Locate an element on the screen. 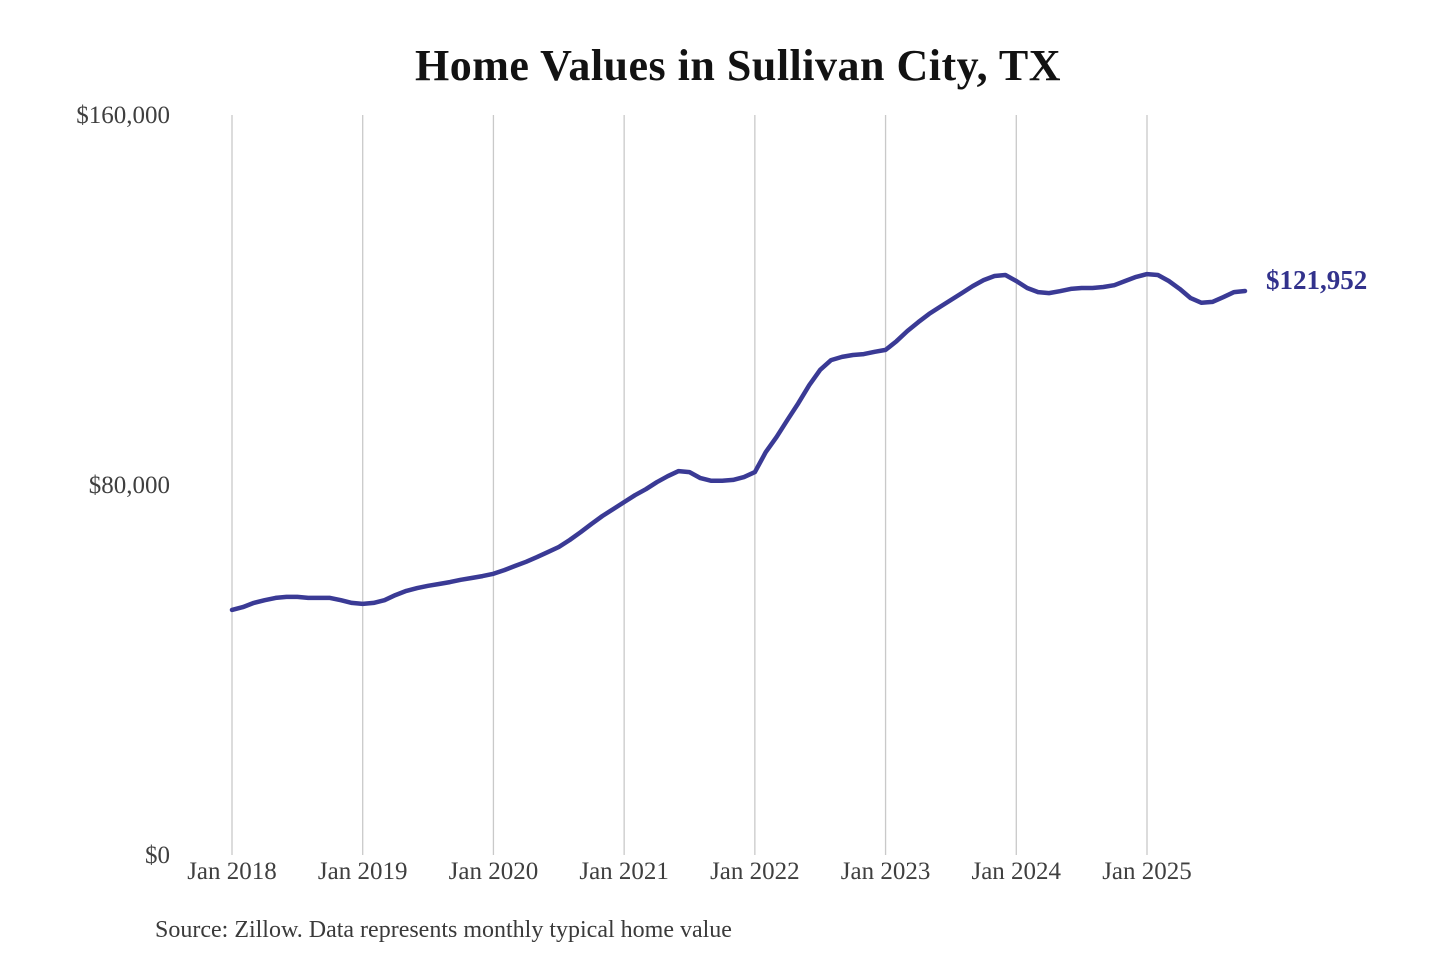 The height and width of the screenshot is (960, 1440). x-tick-label: Jan 2018 is located at coordinates (232, 871).